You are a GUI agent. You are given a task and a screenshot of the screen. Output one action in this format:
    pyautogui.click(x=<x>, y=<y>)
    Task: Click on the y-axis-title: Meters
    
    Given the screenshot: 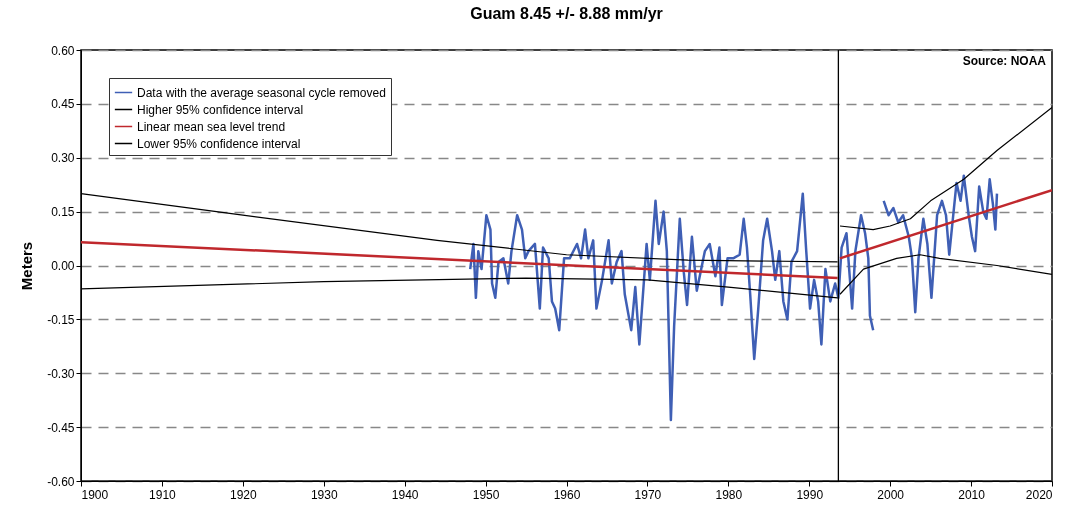 What is the action you would take?
    pyautogui.click(x=27, y=266)
    